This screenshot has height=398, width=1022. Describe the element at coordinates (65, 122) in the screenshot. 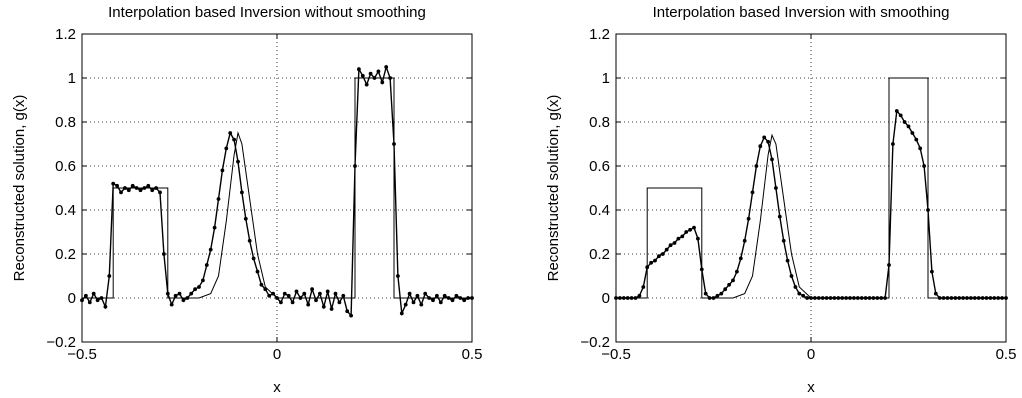

I see `y-tick-label: 0.8` at that location.